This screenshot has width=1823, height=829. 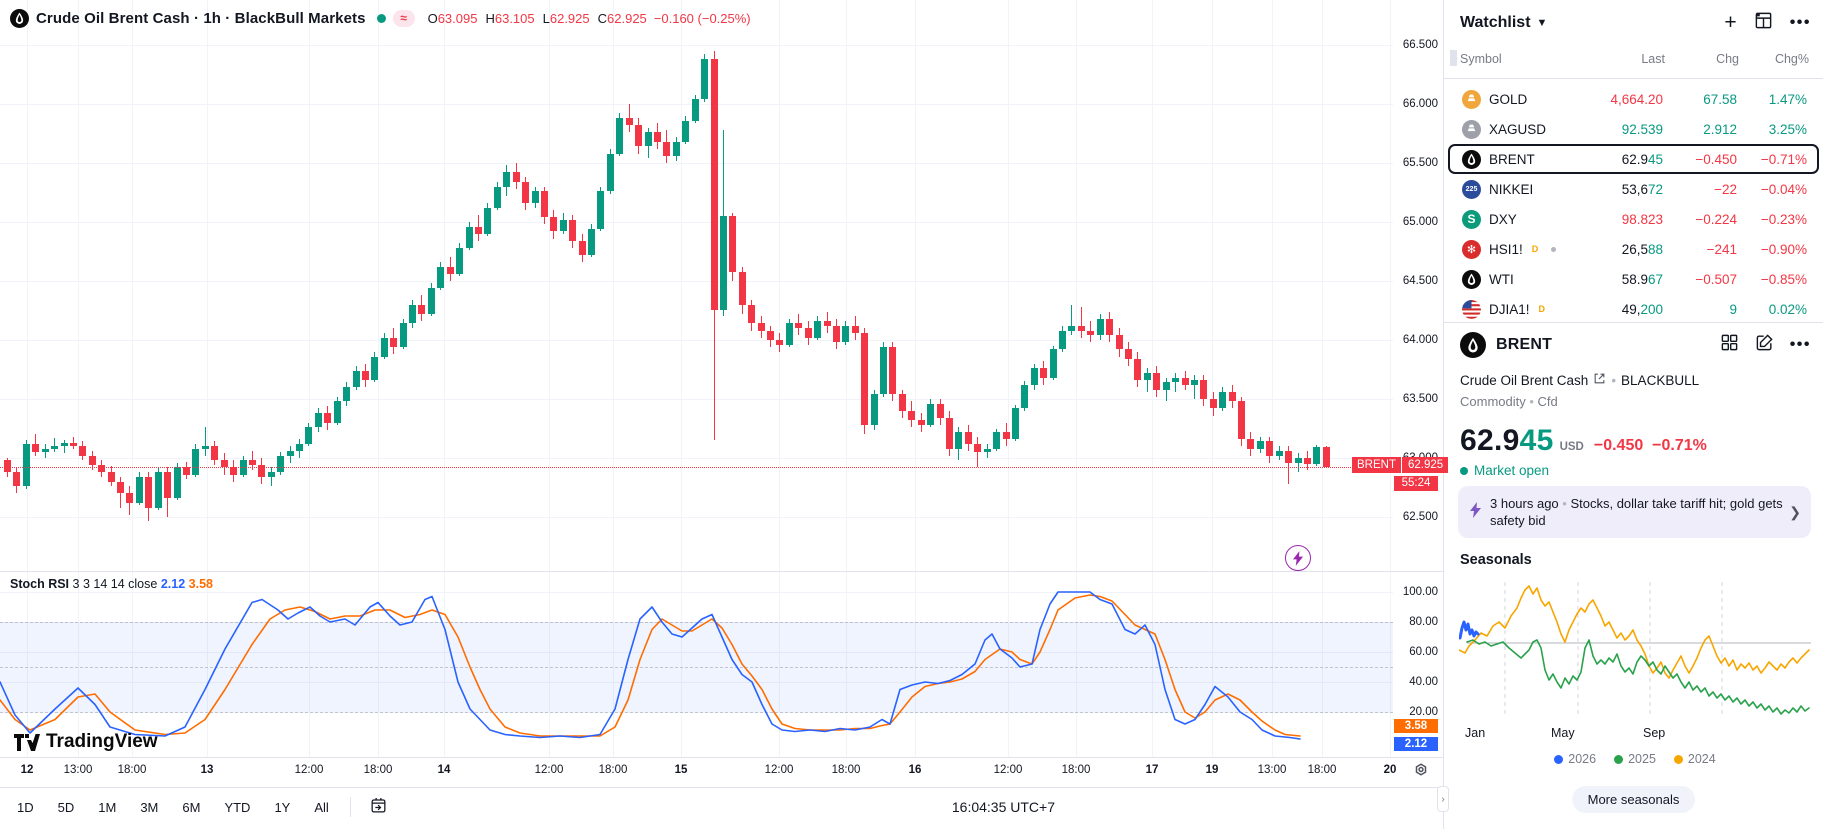 What do you see at coordinates (1633, 219) in the screenshot?
I see `watchlist-row-dxy: S DXY 98.823 −0.224 −0.23%` at bounding box center [1633, 219].